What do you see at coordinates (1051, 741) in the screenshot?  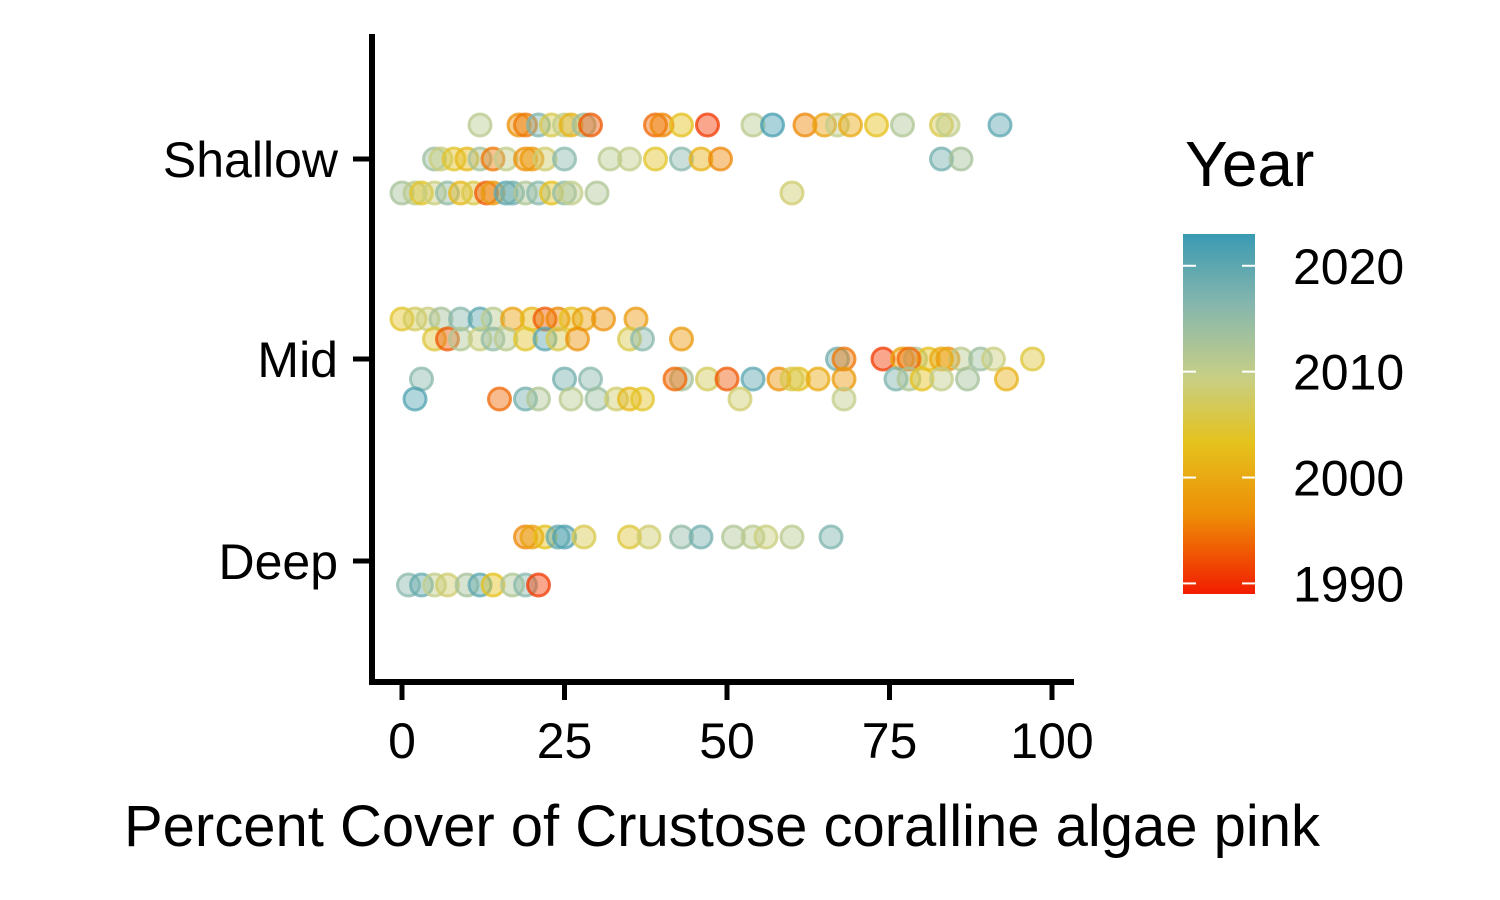 I see `x-tick-label: 100` at bounding box center [1051, 741].